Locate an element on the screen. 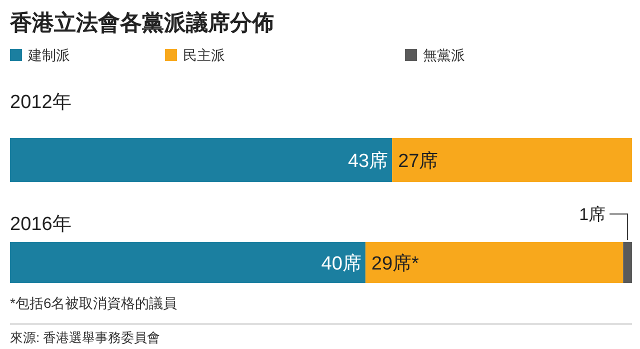 The image size is (640, 349). legend-label: 民主派 is located at coordinates (204, 55).